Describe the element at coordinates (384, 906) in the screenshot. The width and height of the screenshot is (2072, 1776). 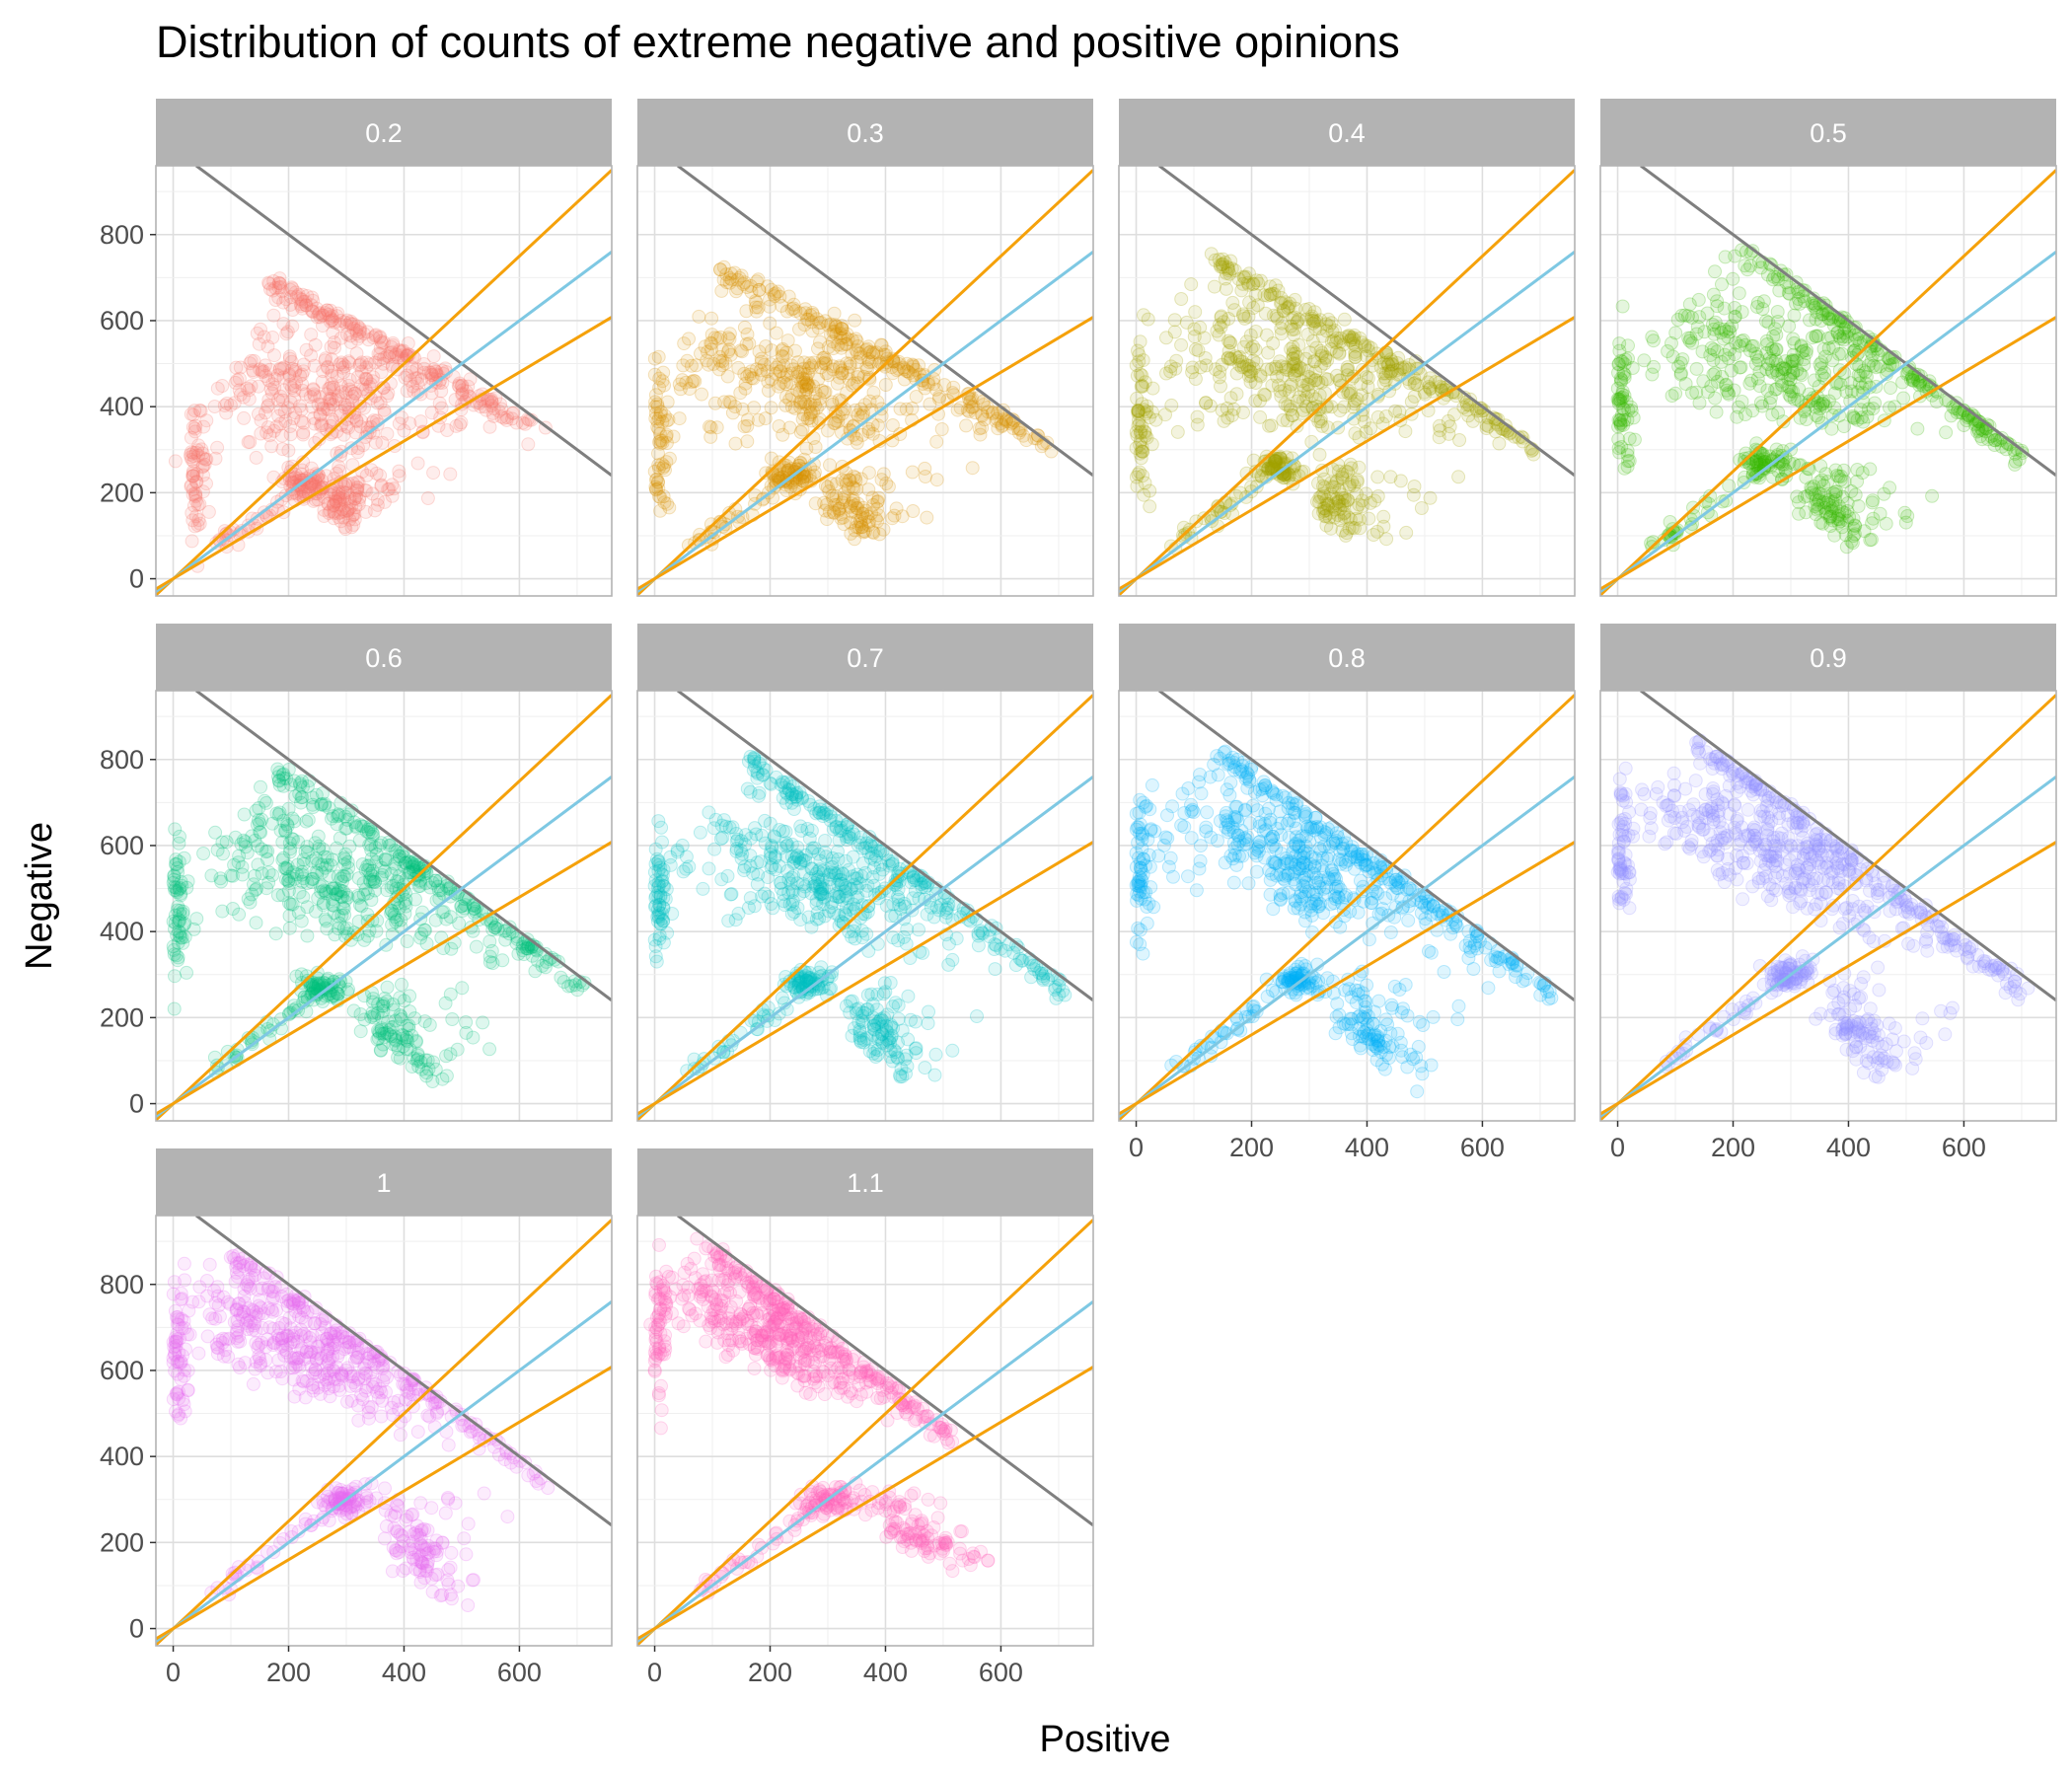
I see `reference-lines` at that location.